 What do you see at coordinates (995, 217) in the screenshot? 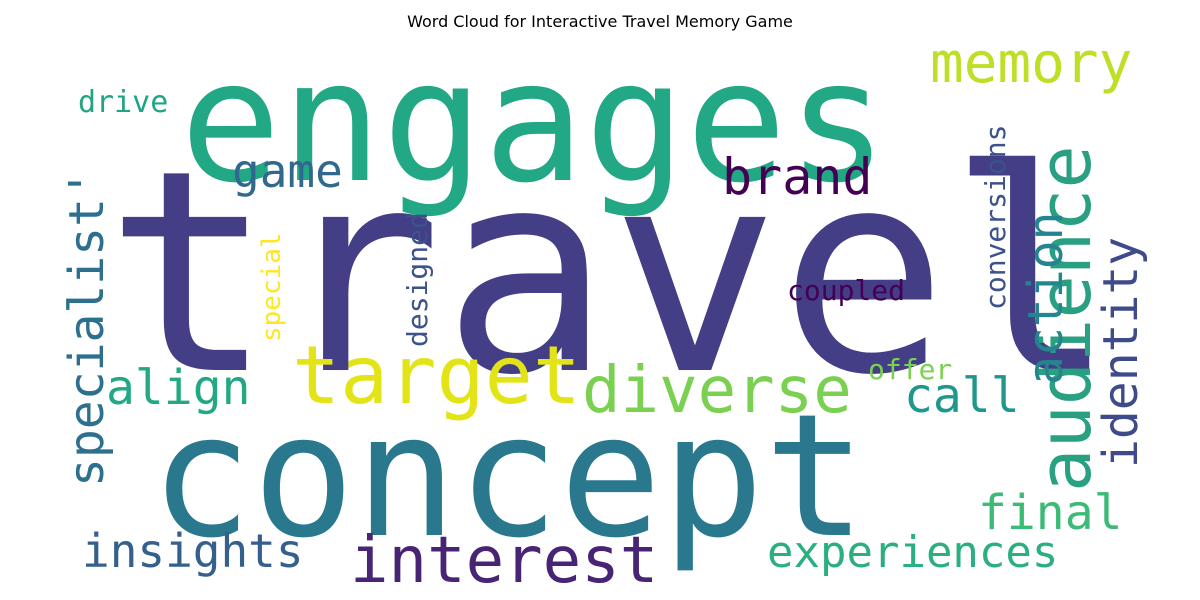
I see `word-conversions: conversions` at bounding box center [995, 217].